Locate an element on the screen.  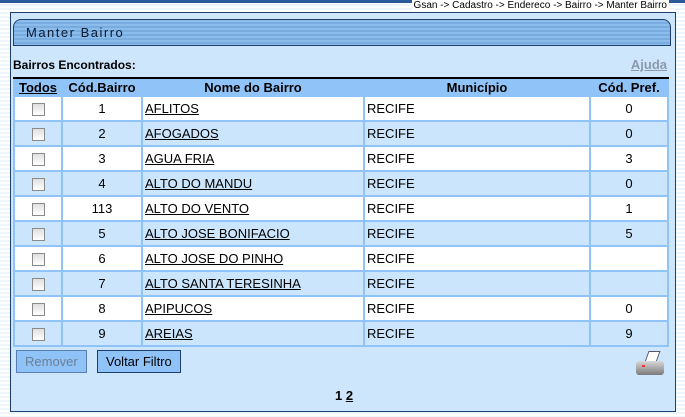
cell-cod: 4 is located at coordinates (102, 183).